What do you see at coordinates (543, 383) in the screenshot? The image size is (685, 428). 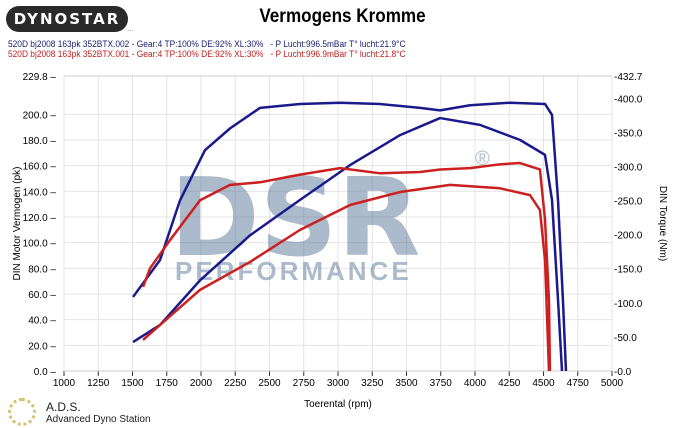 I see `x-tick-label: 4500` at bounding box center [543, 383].